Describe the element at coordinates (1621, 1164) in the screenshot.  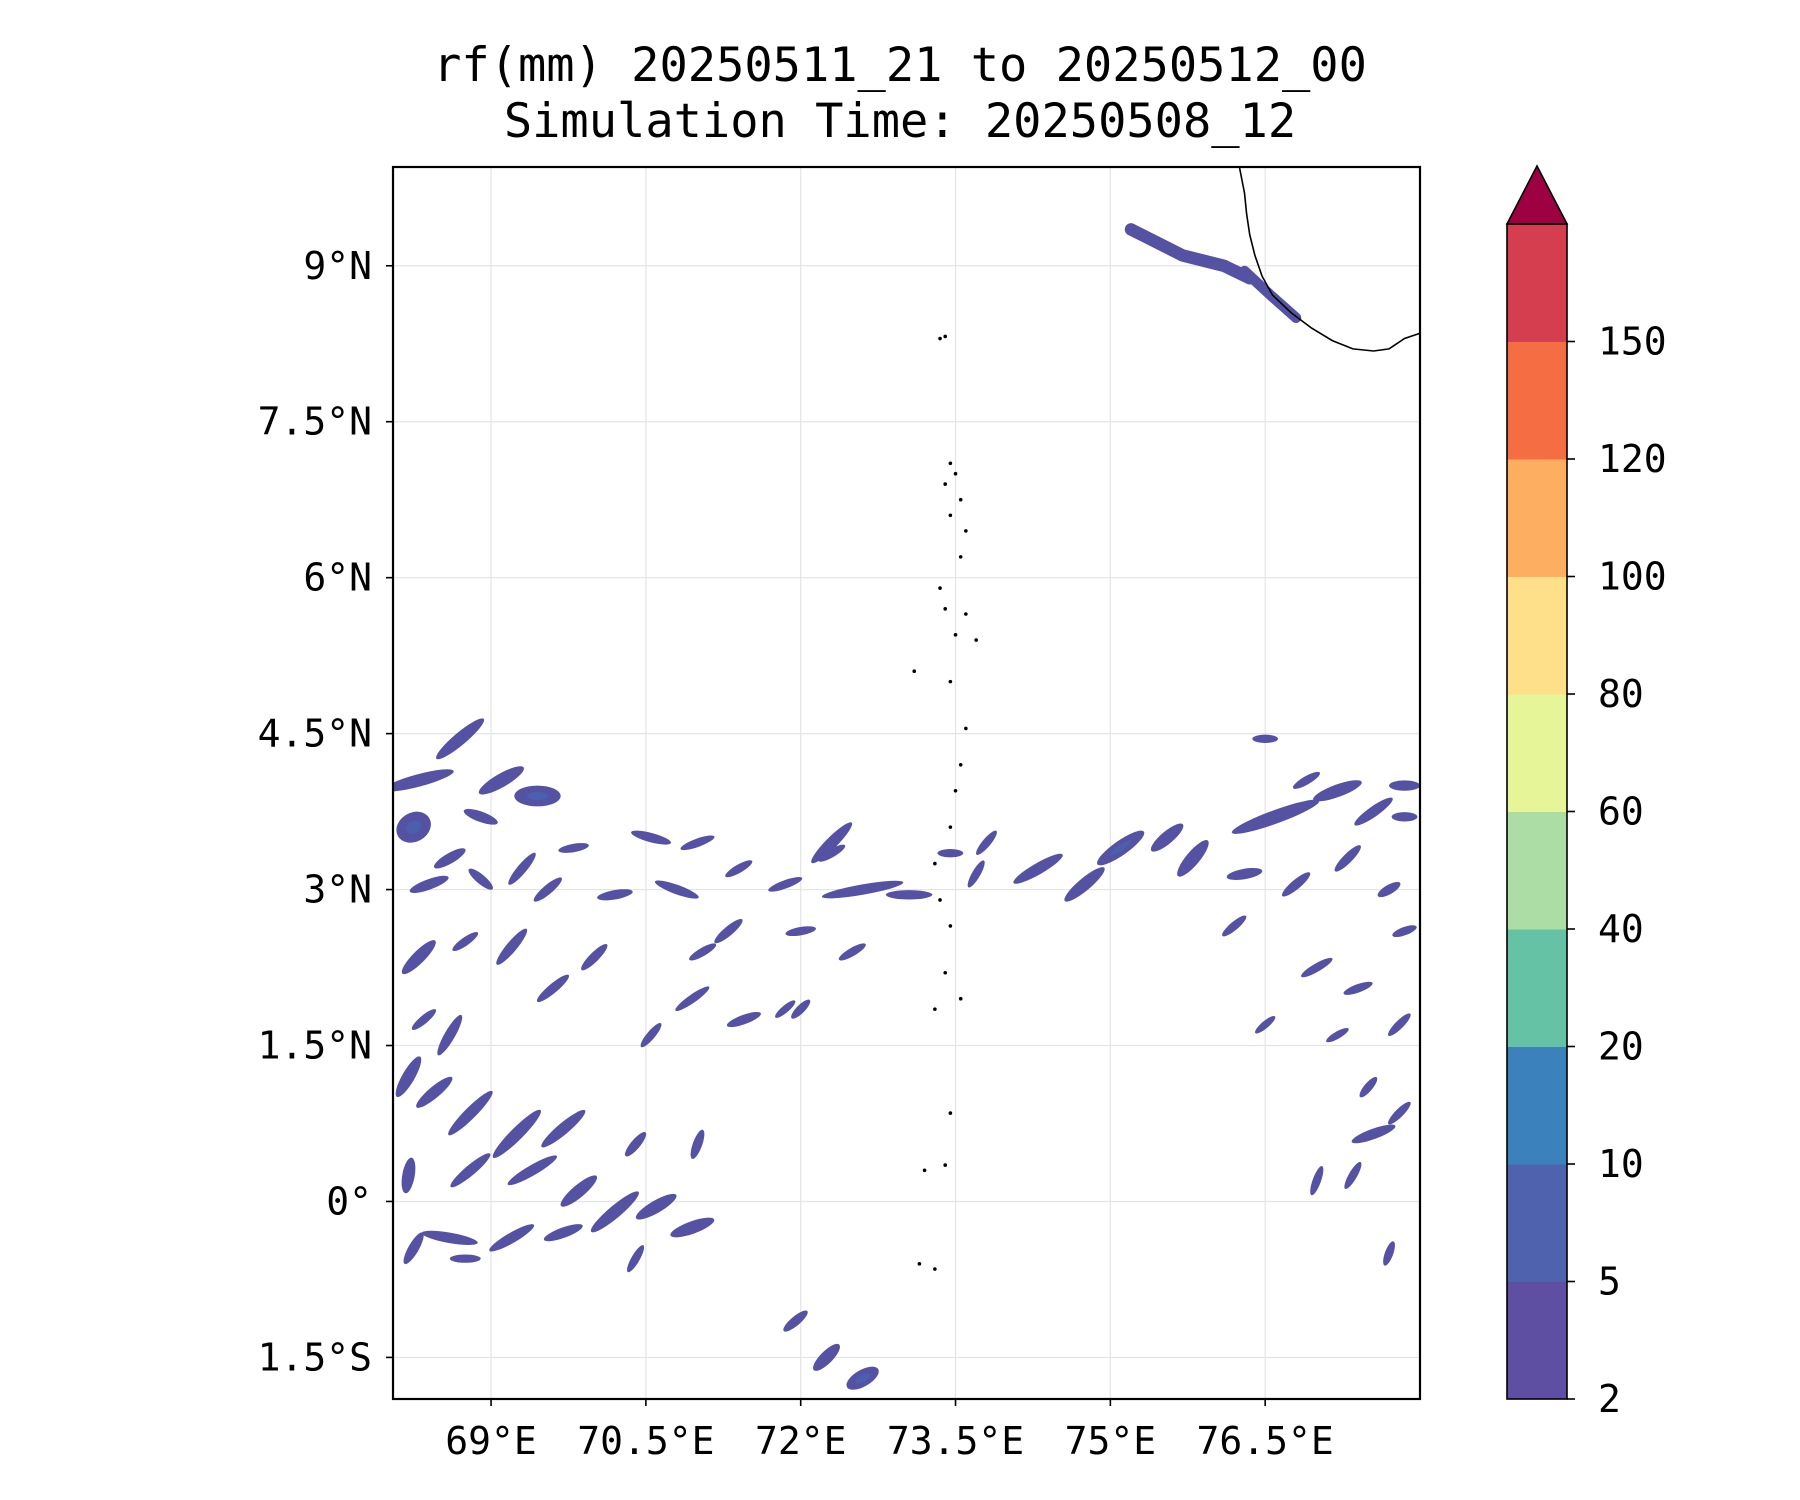
I see `colorbar-tick-label: 10` at that location.